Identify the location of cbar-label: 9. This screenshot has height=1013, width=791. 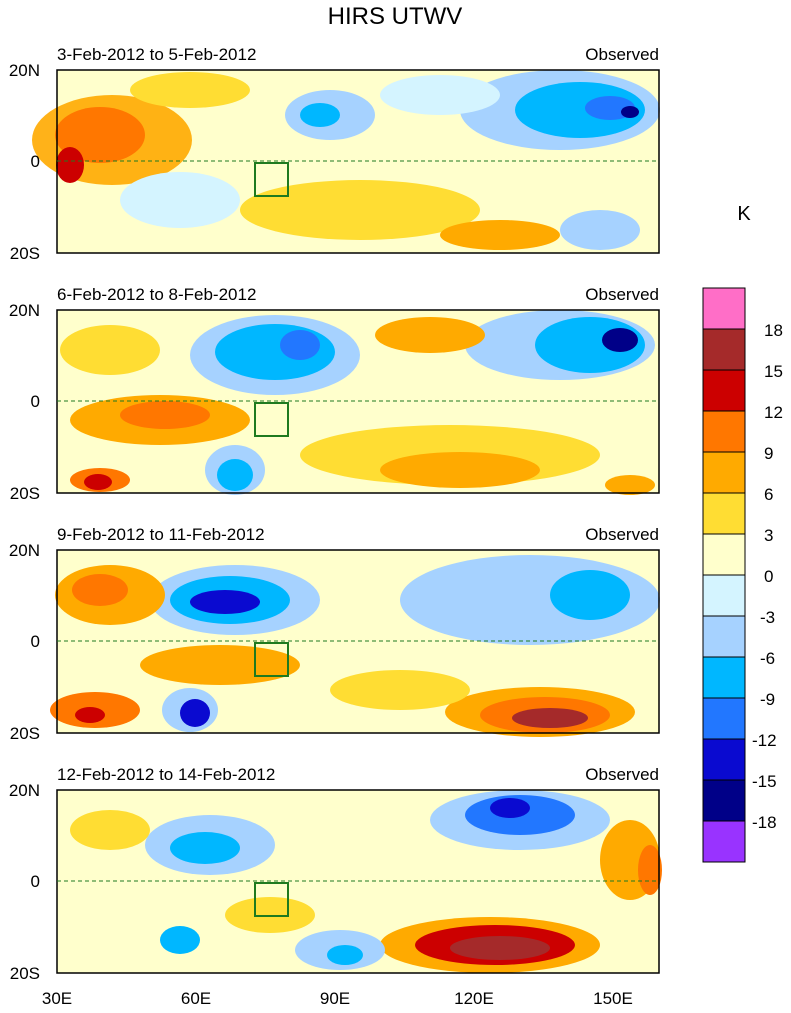
(768, 453).